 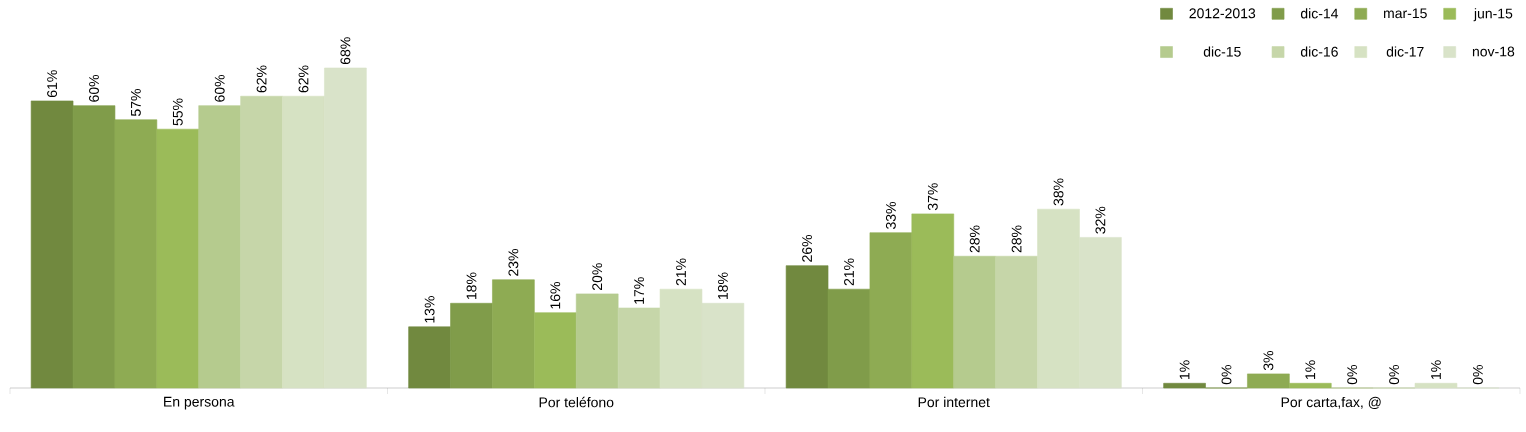 I want to click on data-label: 55%, so click(x=177, y=112).